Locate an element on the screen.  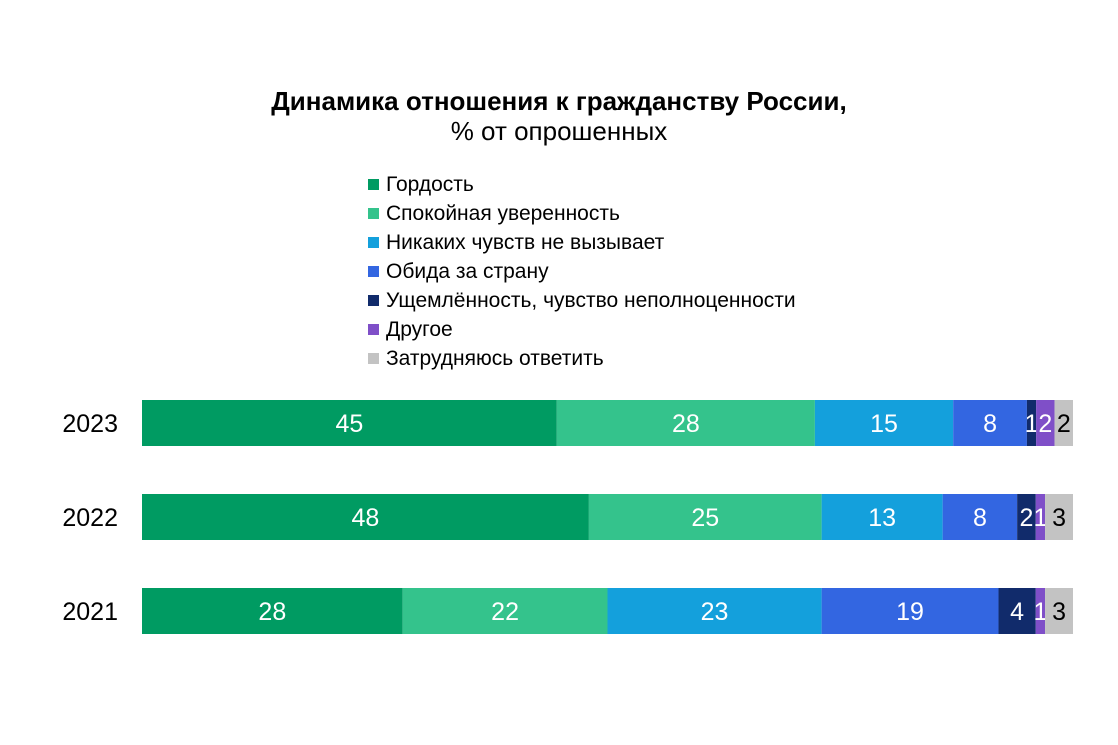
data-label: 4 is located at coordinates (1017, 612).